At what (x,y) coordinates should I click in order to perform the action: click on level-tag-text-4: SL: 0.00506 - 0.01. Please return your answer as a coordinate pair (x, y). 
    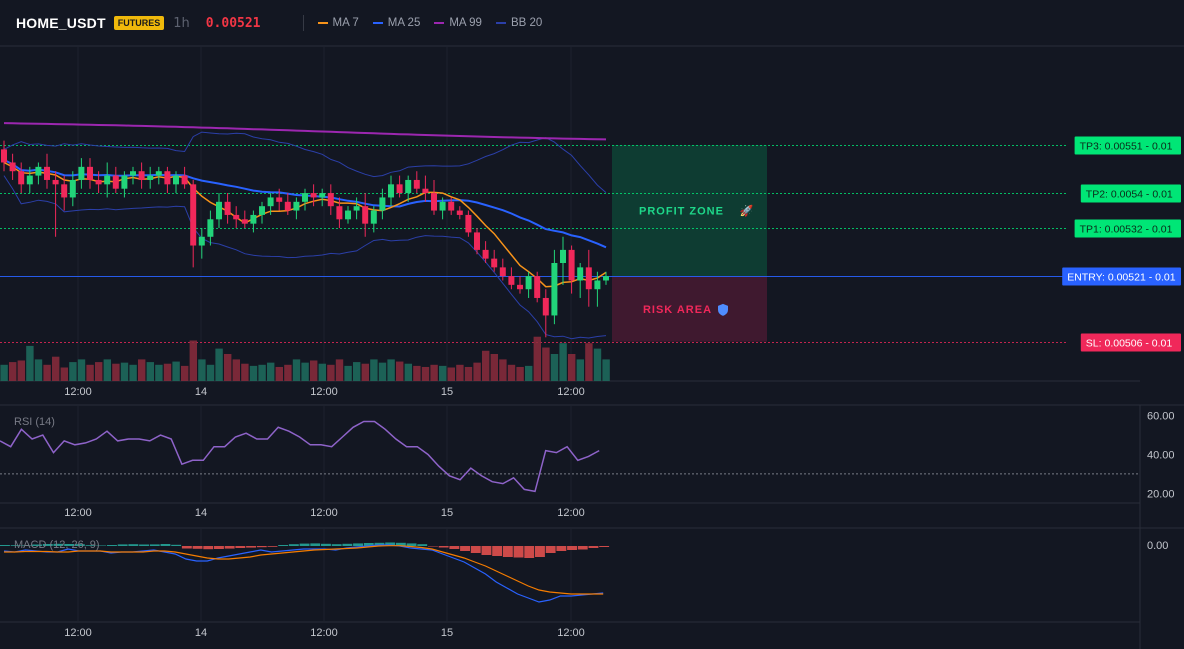
    Looking at the image, I should click on (1129, 344).